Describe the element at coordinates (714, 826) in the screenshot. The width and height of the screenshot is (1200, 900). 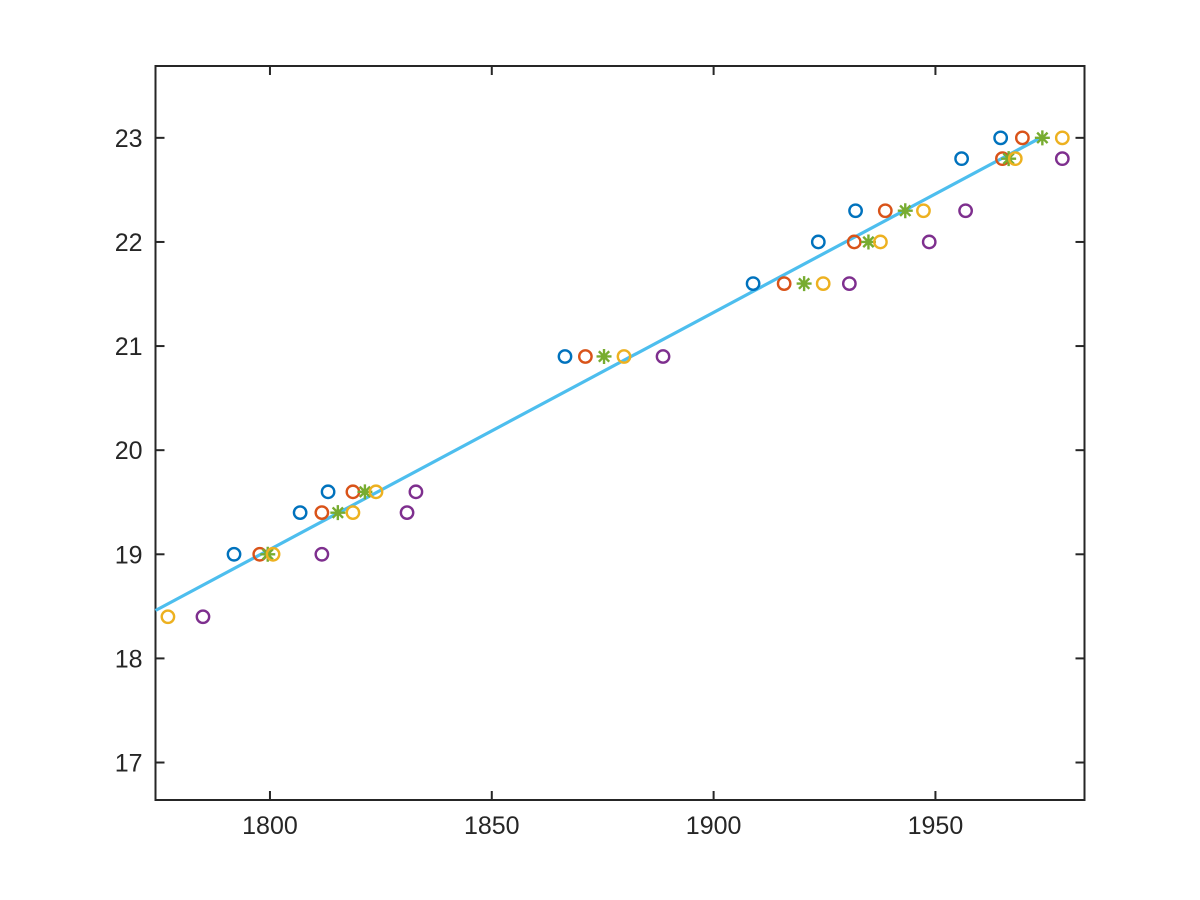
I see `x-tick-label: 1900` at that location.